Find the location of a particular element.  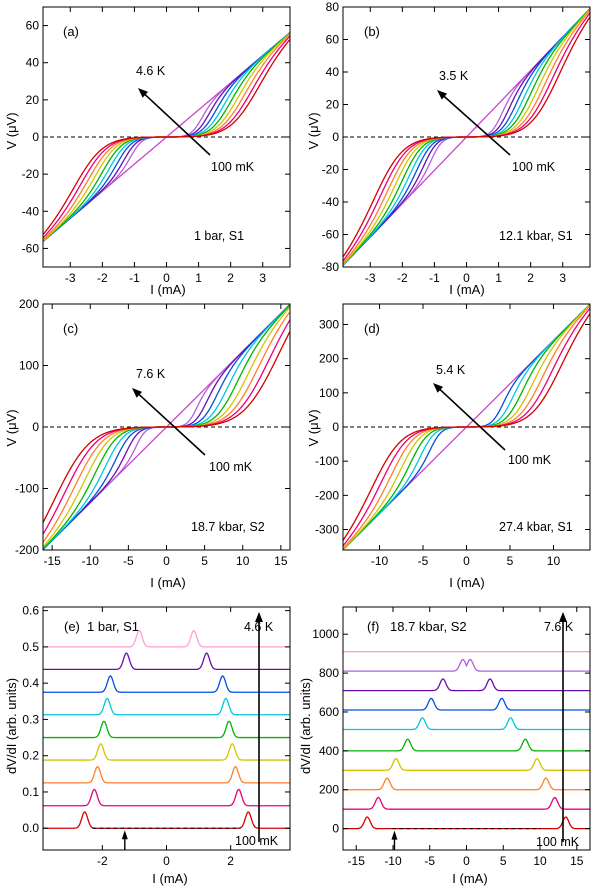

panel-label: (a) is located at coordinates (71, 31).